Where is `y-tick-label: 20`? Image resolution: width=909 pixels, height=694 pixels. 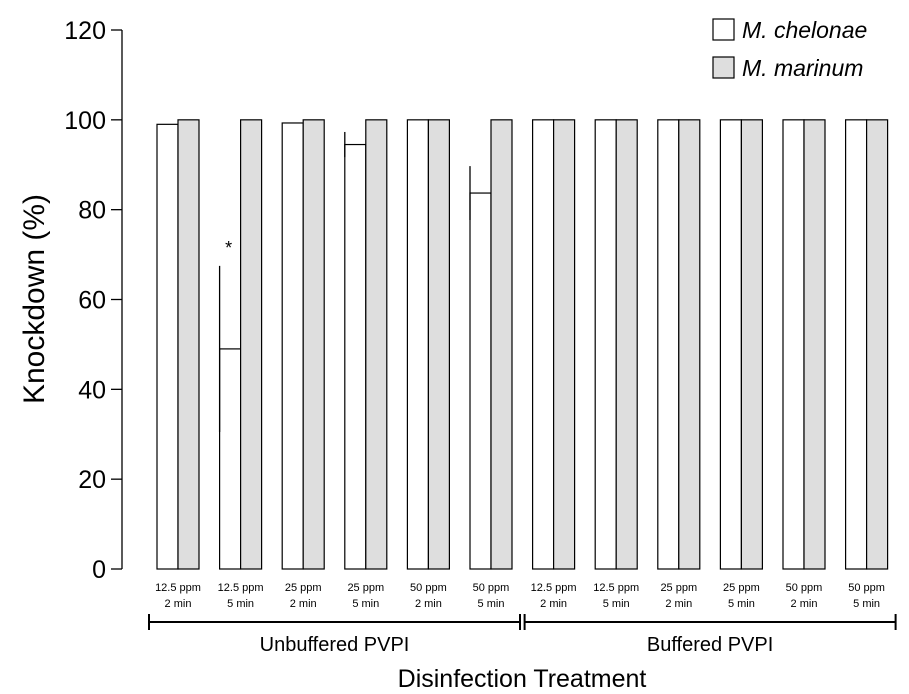
y-tick-label: 20 is located at coordinates (92, 480).